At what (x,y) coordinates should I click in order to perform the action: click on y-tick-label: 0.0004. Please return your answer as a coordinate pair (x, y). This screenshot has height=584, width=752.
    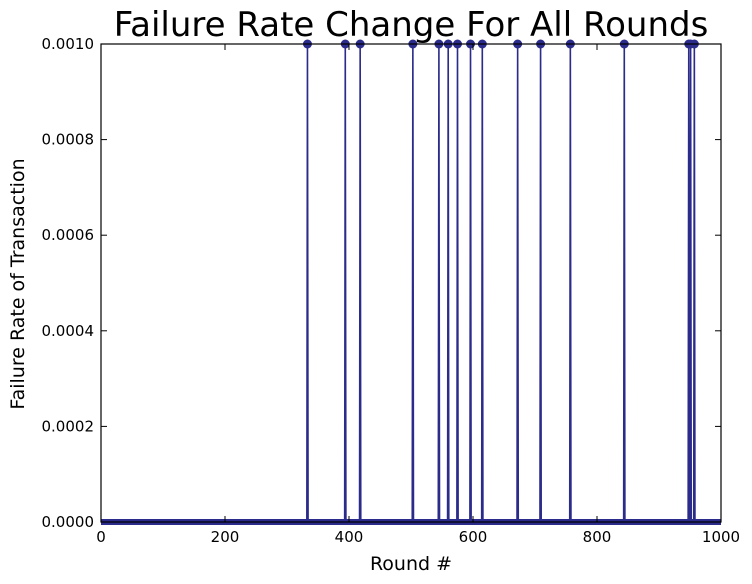
    Looking at the image, I should click on (68, 331).